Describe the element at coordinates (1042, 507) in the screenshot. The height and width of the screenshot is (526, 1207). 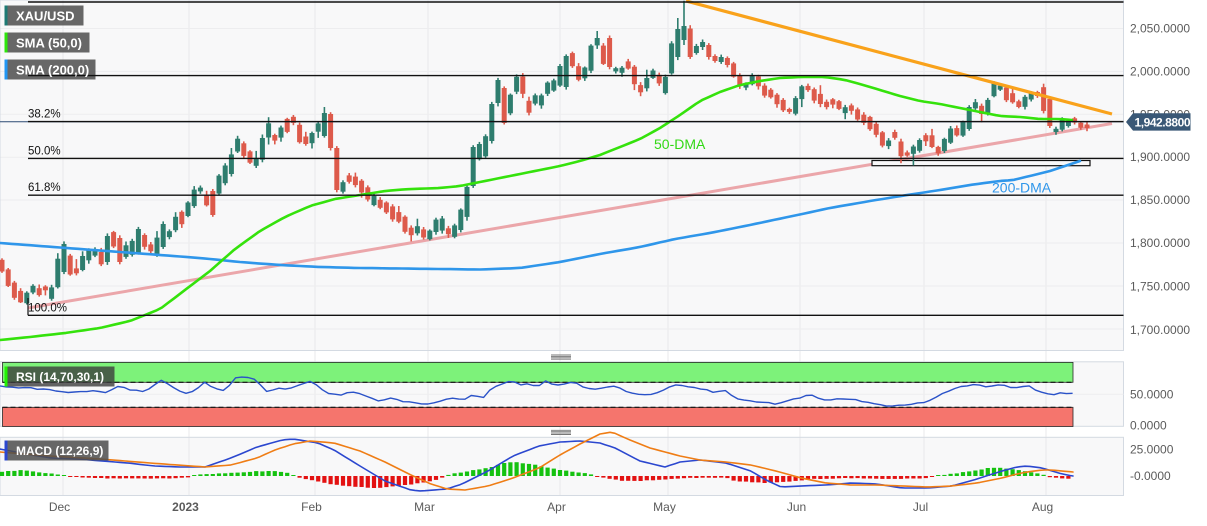
I see `svg-text: Aug` at that location.